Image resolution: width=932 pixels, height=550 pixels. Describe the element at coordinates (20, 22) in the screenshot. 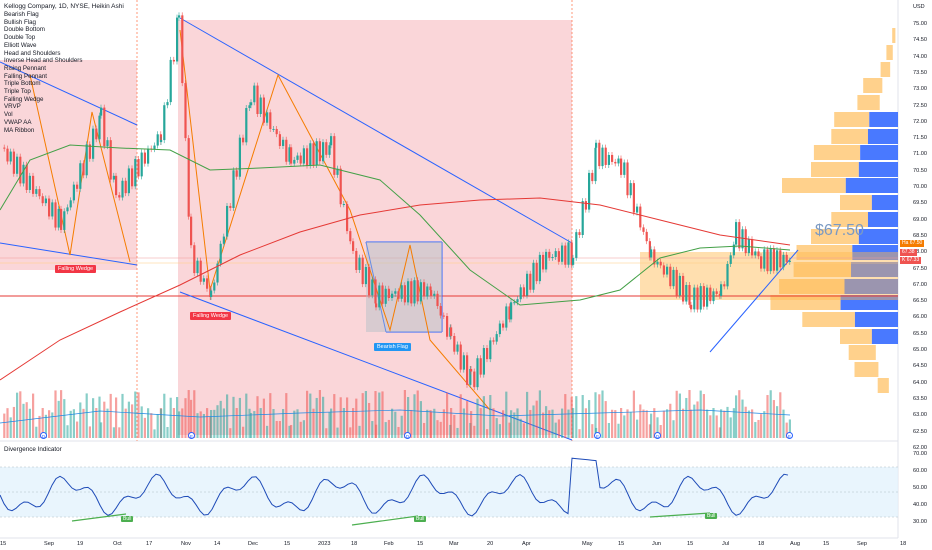

I see `legend-item: Bullish Flag` at that location.